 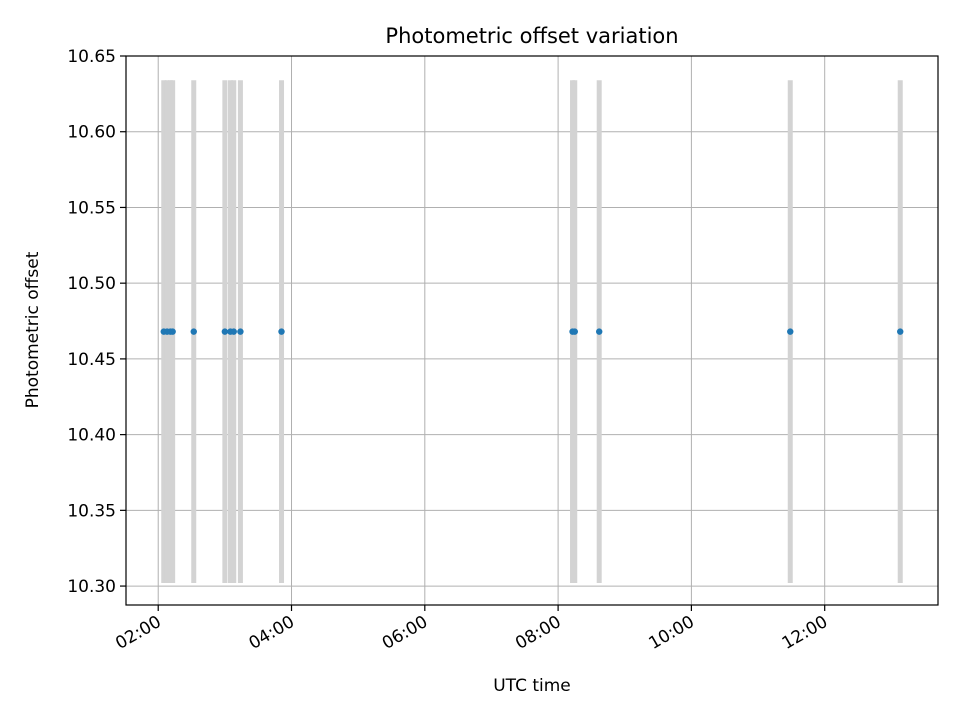 I want to click on x-tick-label: 04:00, so click(x=272, y=633).